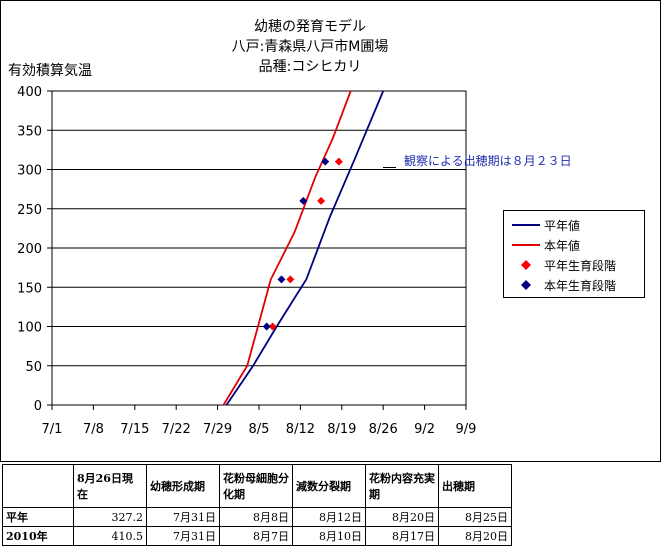 Image resolution: width=663 pixels, height=559 pixels. I want to click on table-header-cell: 8月26日現在, so click(110, 486).